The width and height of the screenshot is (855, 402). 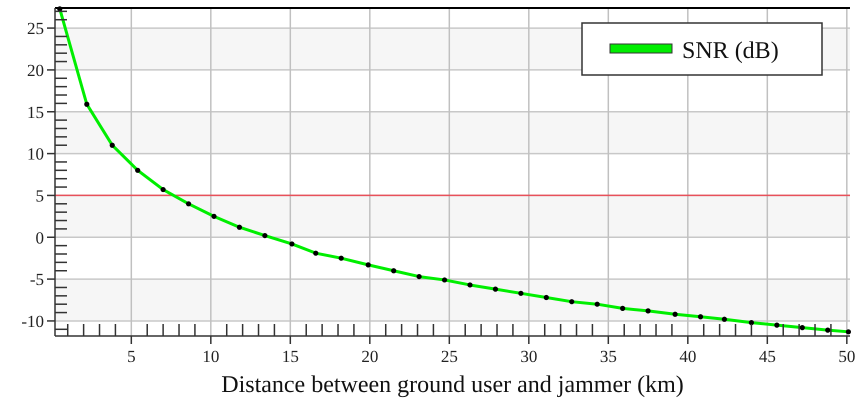 I want to click on x-tick-label: 25, so click(x=449, y=356).